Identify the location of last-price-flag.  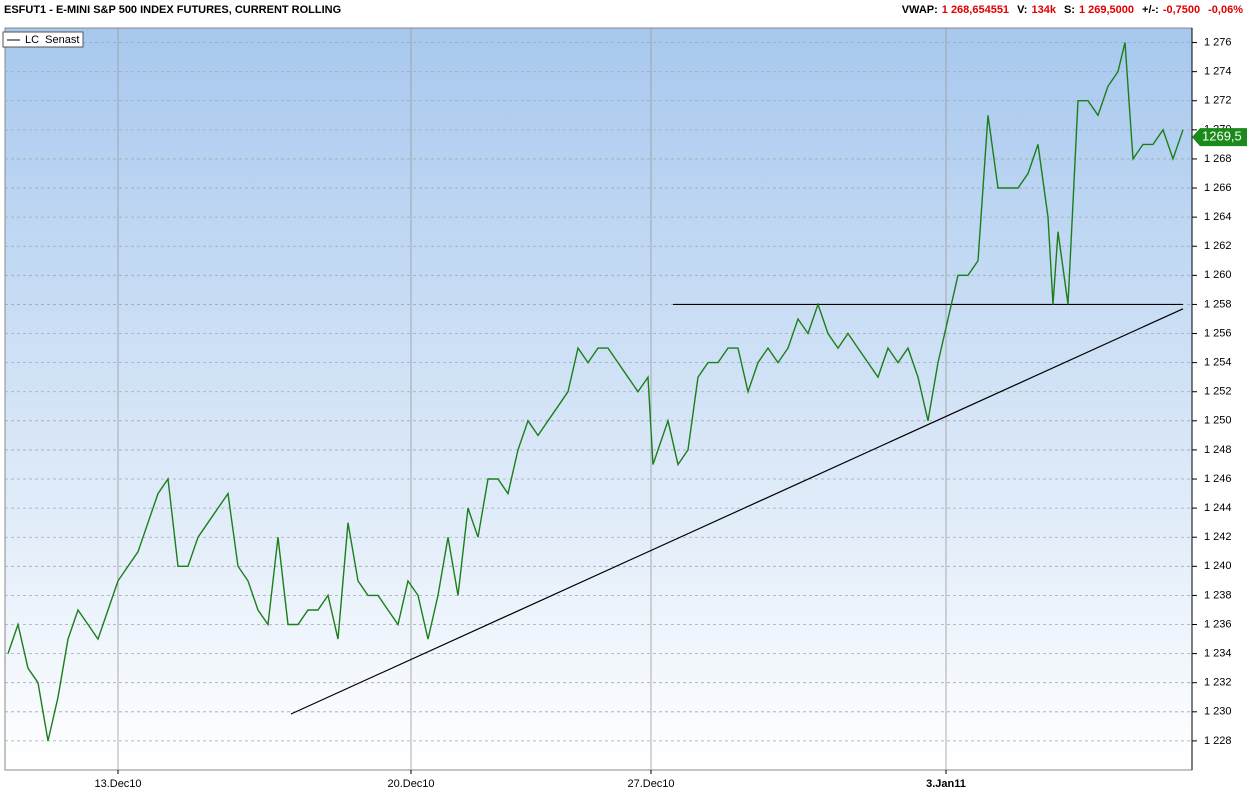
(1219, 137).